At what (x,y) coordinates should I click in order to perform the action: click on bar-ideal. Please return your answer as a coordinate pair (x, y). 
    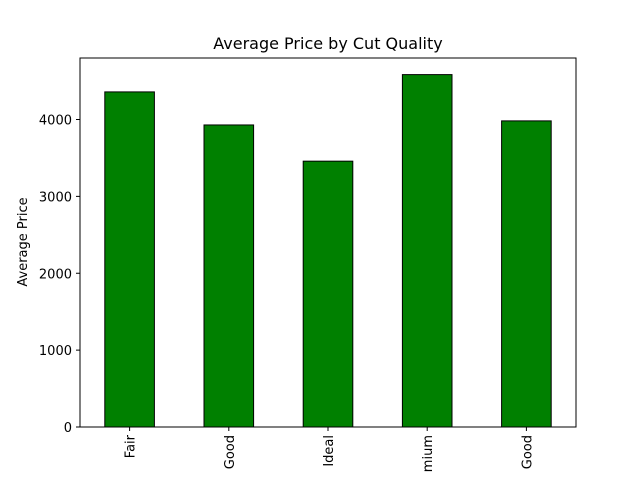
    Looking at the image, I should click on (328, 294).